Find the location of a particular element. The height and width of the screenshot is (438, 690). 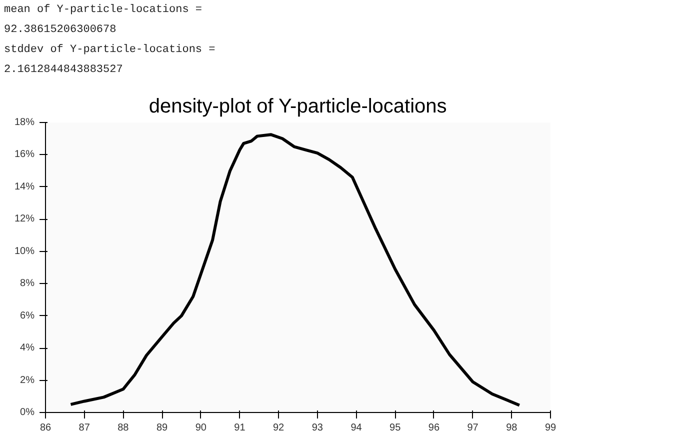

y-tick-label: 14% is located at coordinates (24, 186).